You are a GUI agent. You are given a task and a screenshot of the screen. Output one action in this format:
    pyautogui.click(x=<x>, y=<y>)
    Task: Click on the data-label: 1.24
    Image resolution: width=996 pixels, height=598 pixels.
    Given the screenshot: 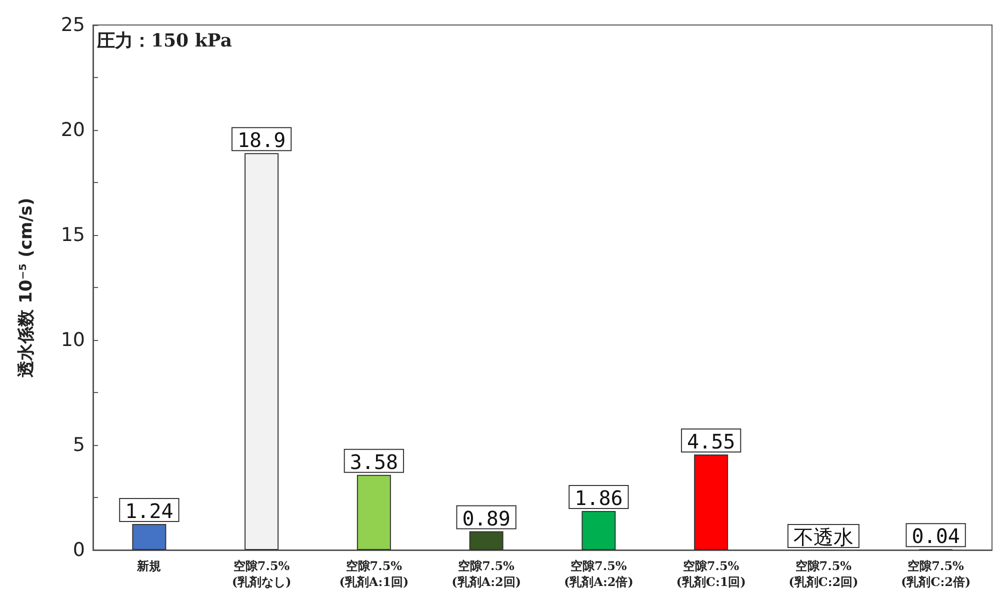 What is the action you would take?
    pyautogui.click(x=149, y=510)
    